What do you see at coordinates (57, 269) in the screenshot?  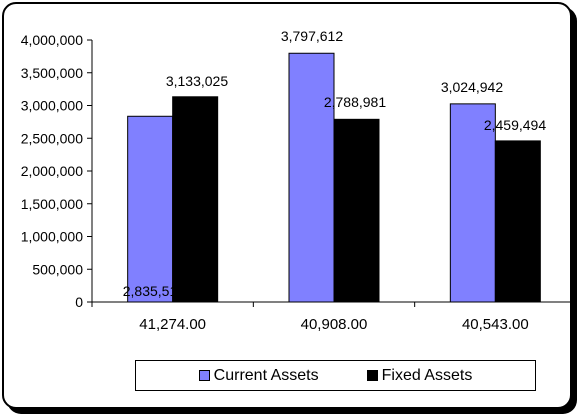 I see `y-tick-label: 500,000` at bounding box center [57, 269].